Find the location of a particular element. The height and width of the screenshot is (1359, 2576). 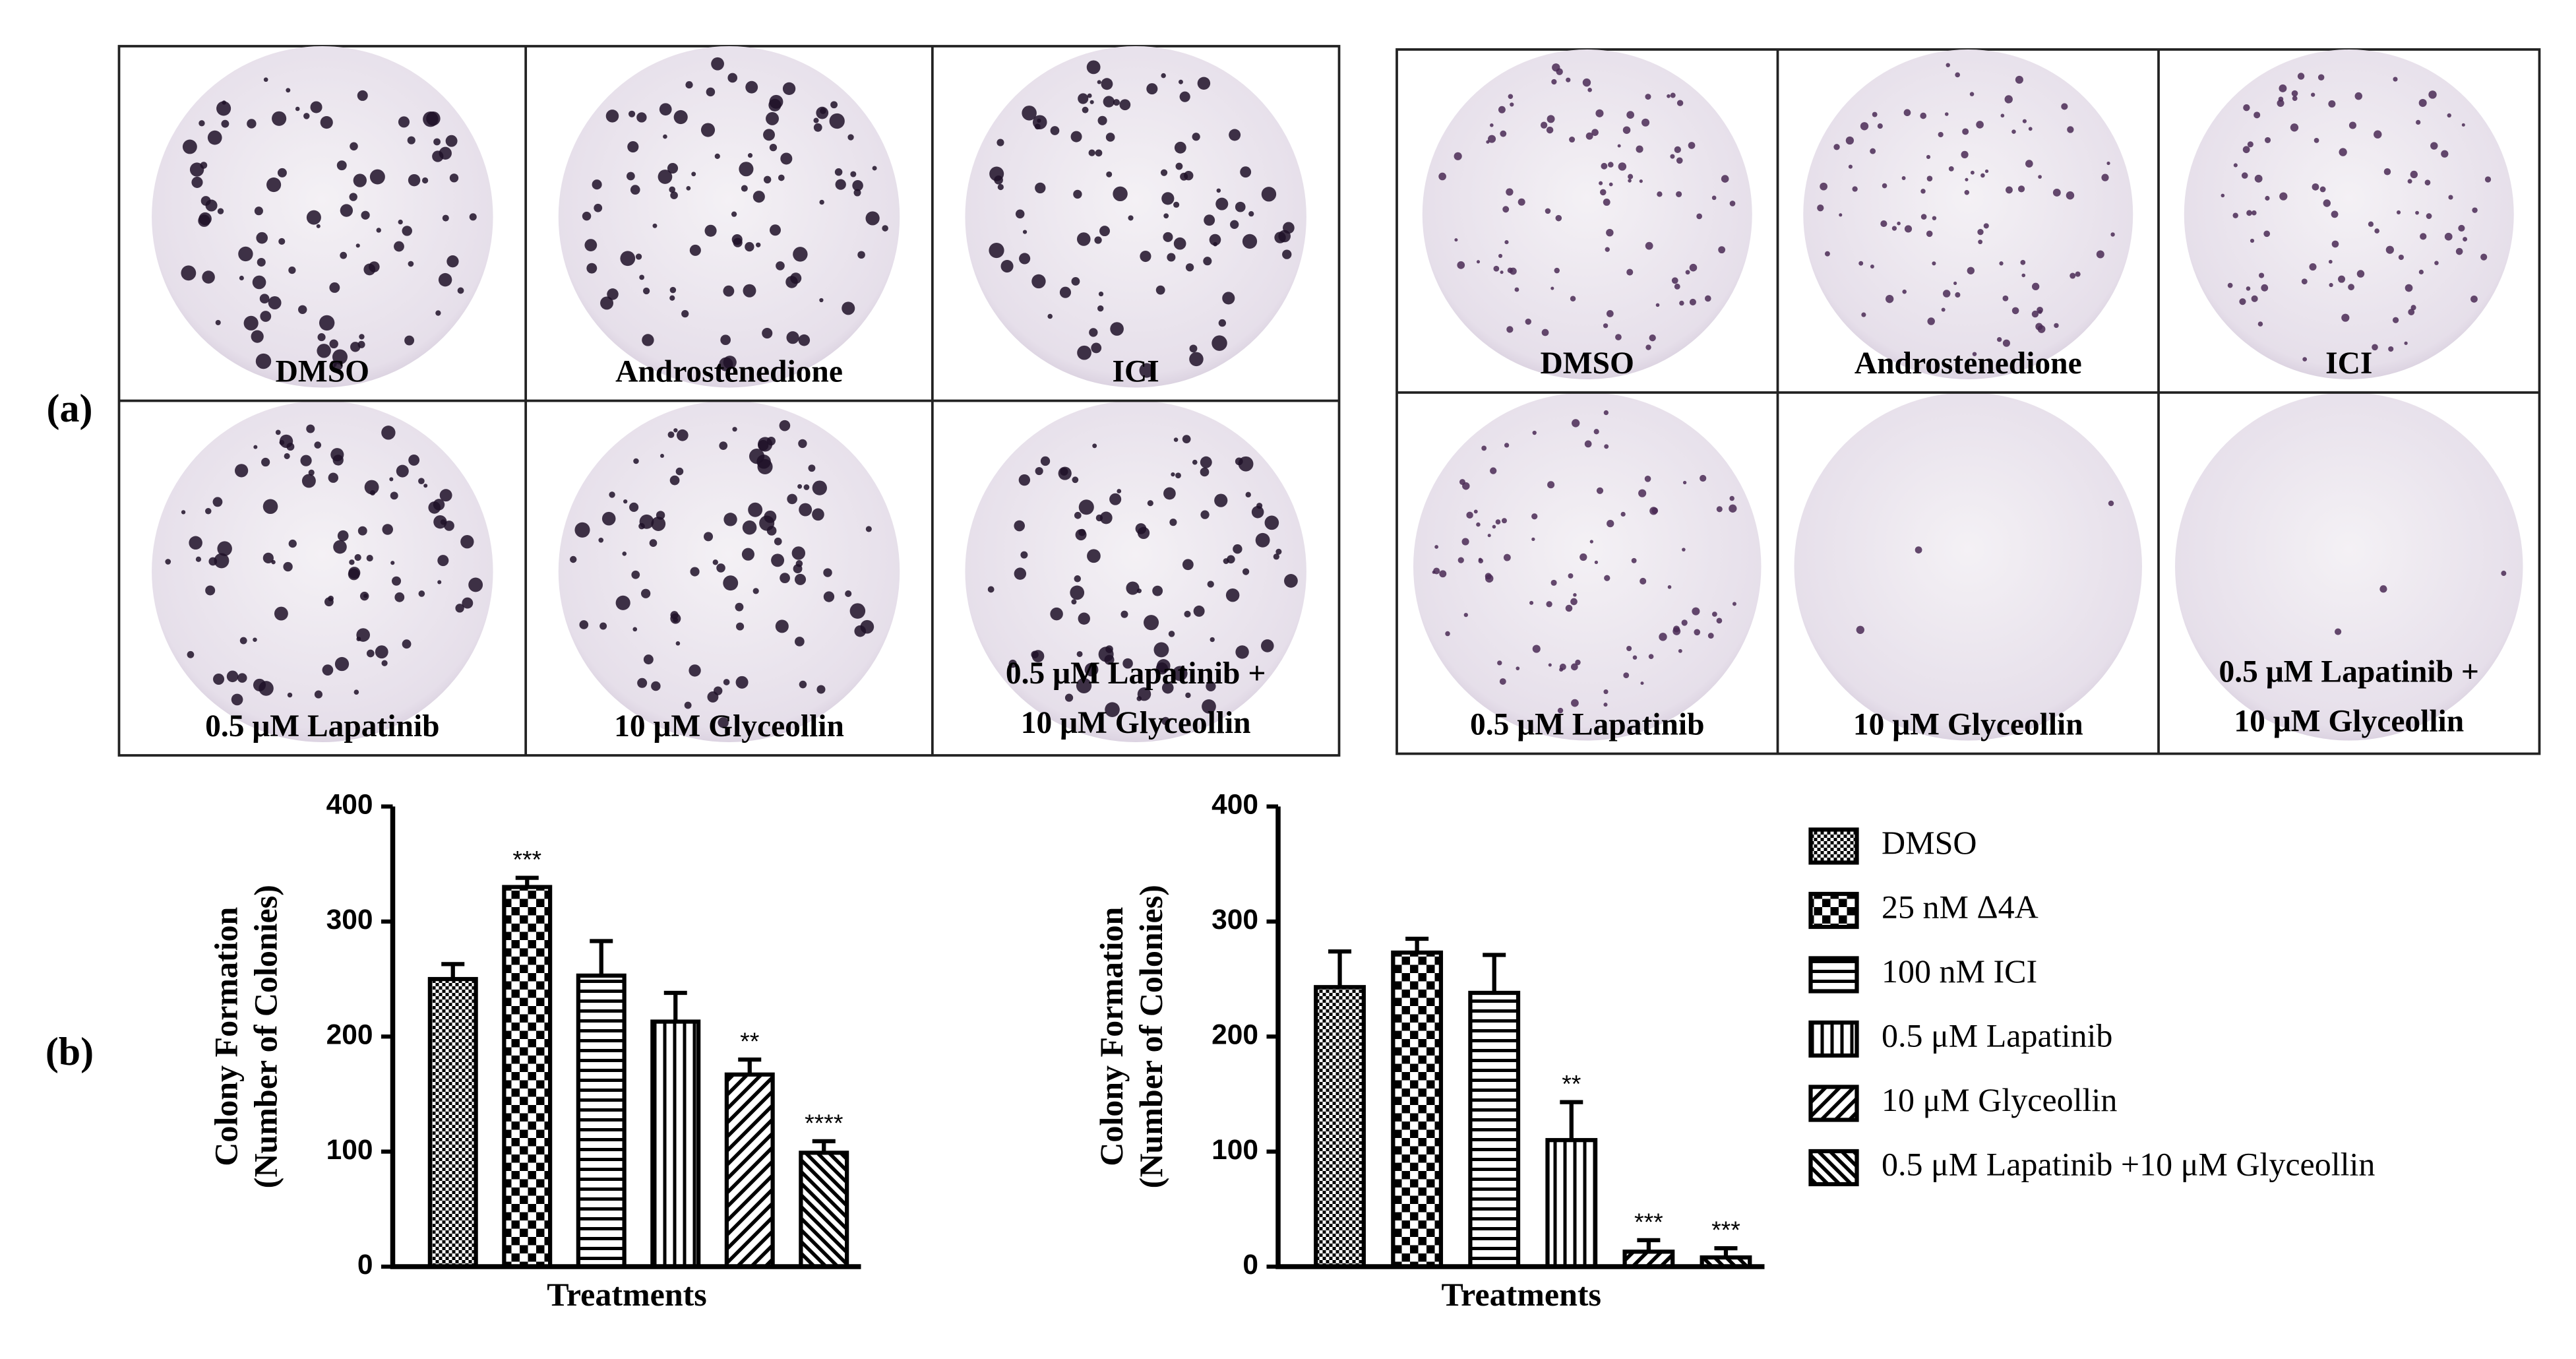

x-axis-label: Treatments is located at coordinates (1521, 1295).